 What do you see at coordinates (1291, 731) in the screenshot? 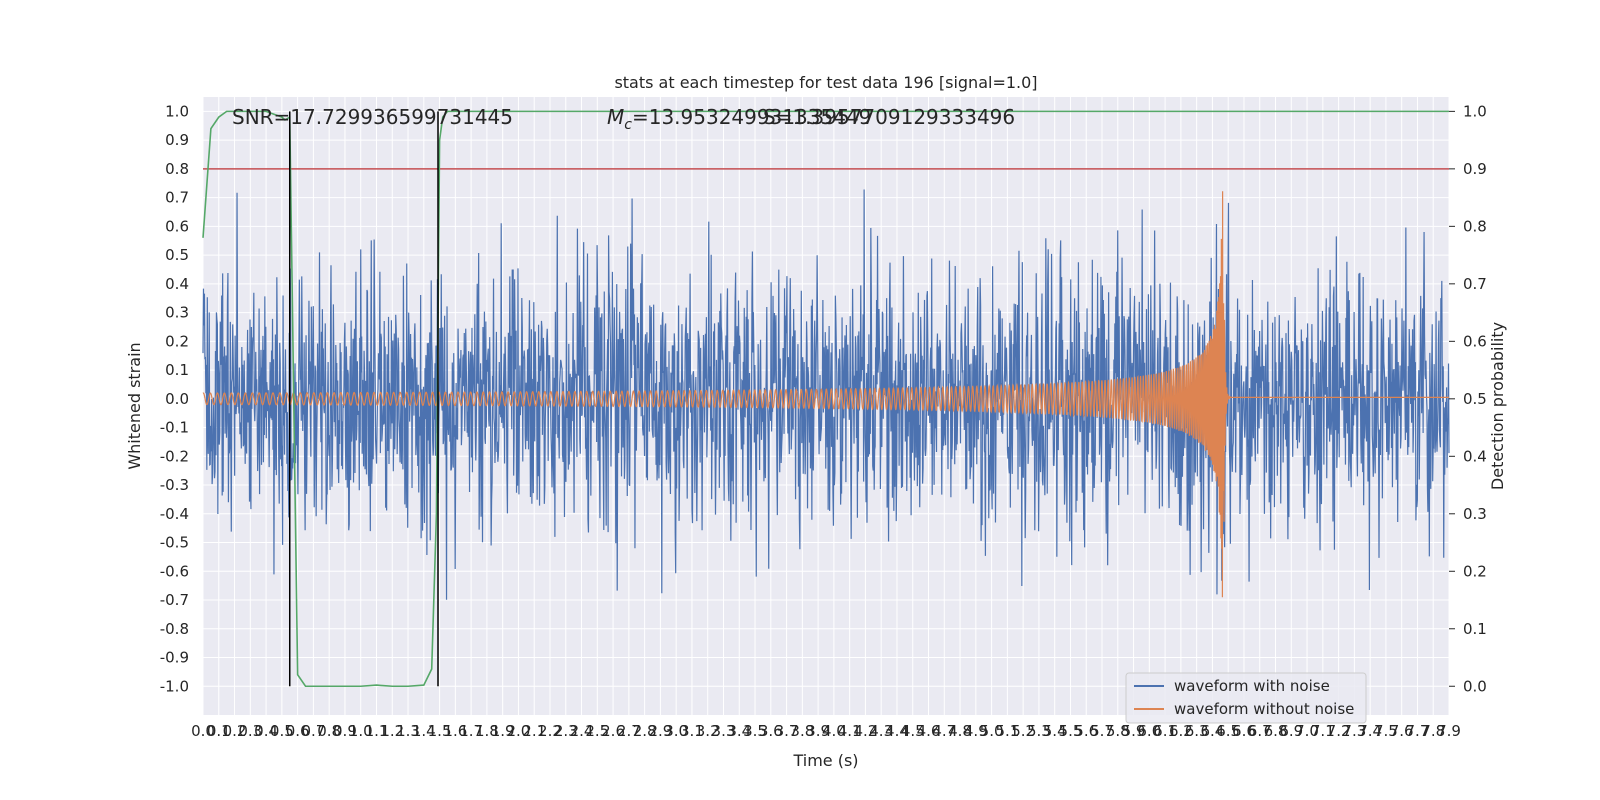
I see `x-tick-label: 6.9` at bounding box center [1291, 731].